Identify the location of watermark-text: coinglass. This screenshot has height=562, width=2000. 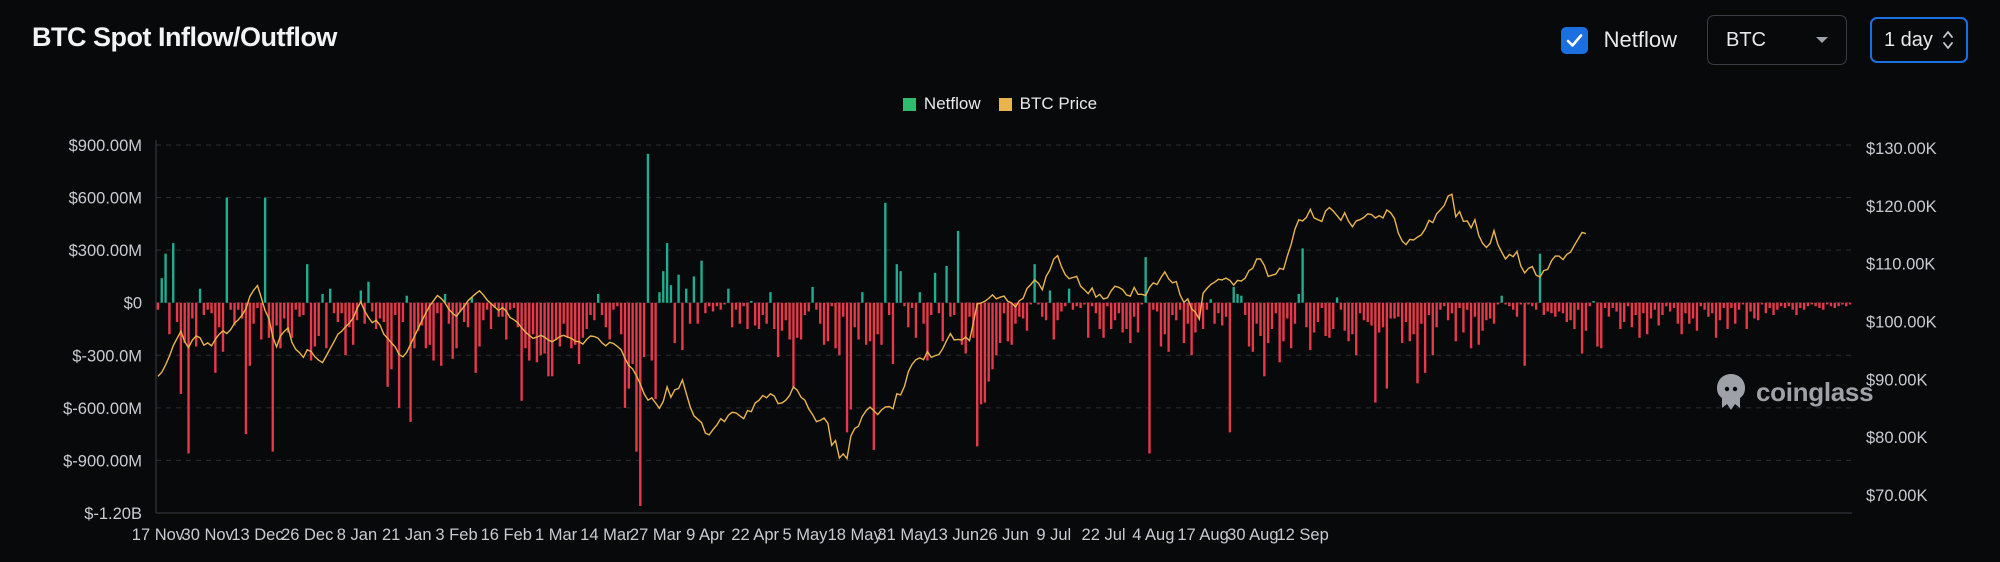
(1815, 391).